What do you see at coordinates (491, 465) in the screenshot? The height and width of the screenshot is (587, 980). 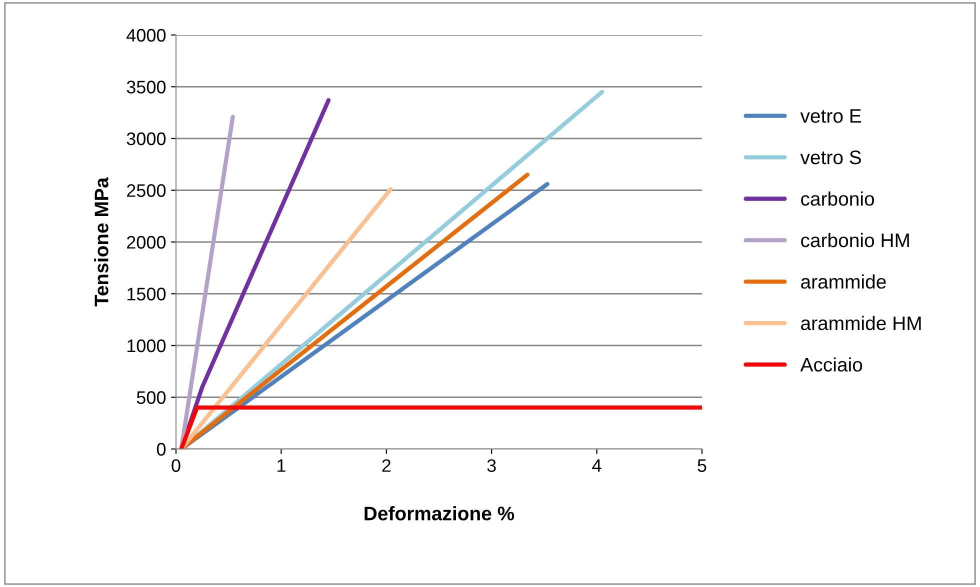 I see `x-tick-label: 3` at bounding box center [491, 465].